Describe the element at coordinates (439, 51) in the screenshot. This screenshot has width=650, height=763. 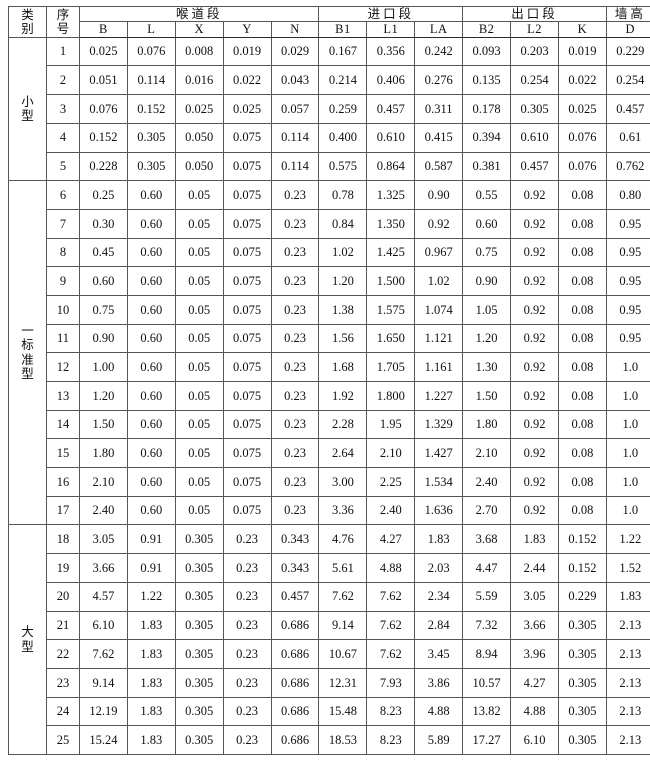
I see `cell-la-1: 0.242` at that location.